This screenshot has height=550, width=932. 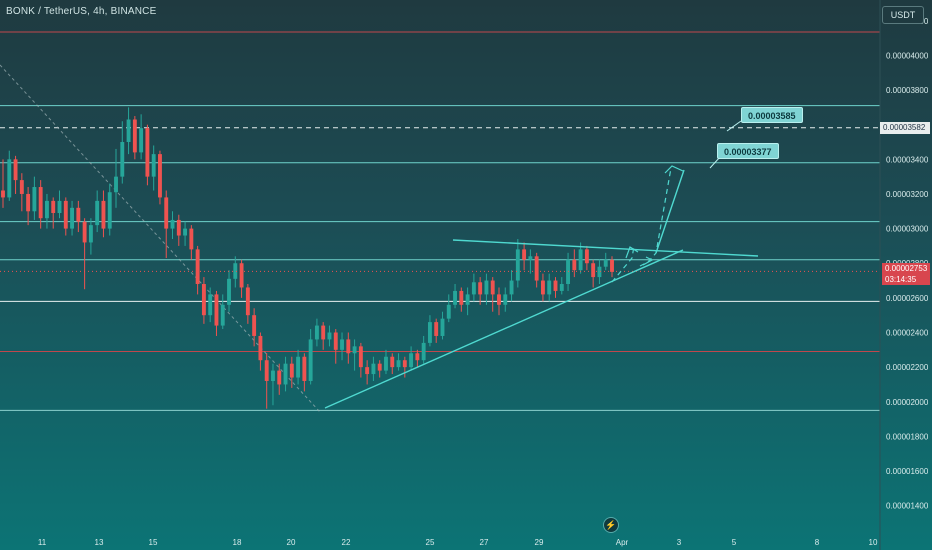 I want to click on time-axis-tick-label: 27, so click(x=484, y=542).